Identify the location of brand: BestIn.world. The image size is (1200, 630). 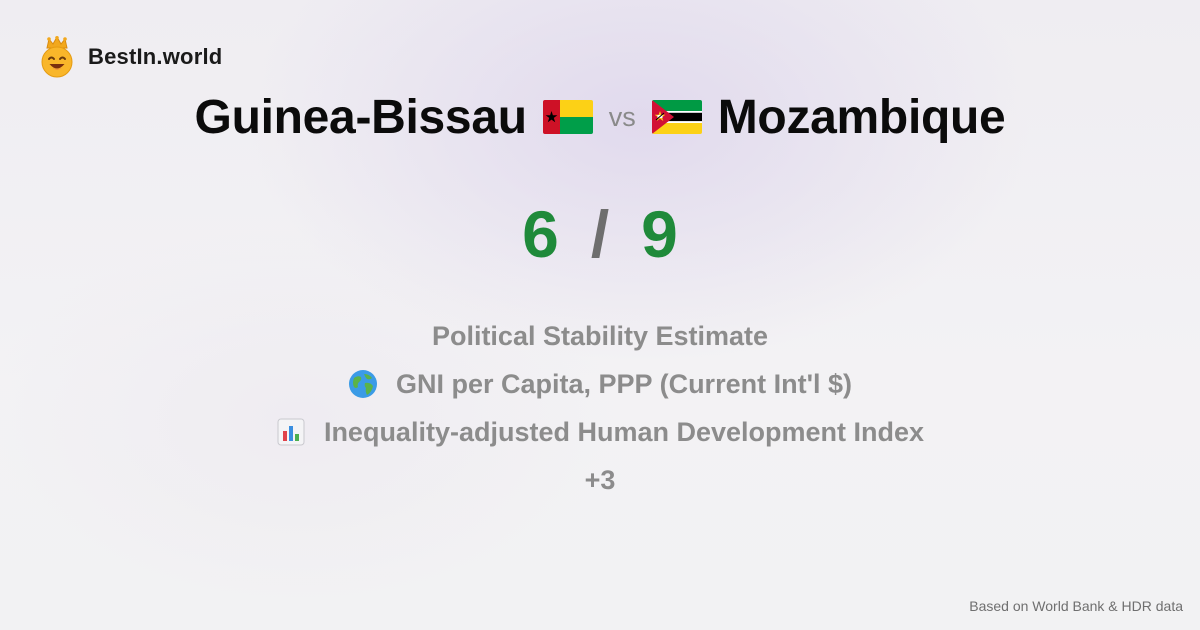
(130, 57).